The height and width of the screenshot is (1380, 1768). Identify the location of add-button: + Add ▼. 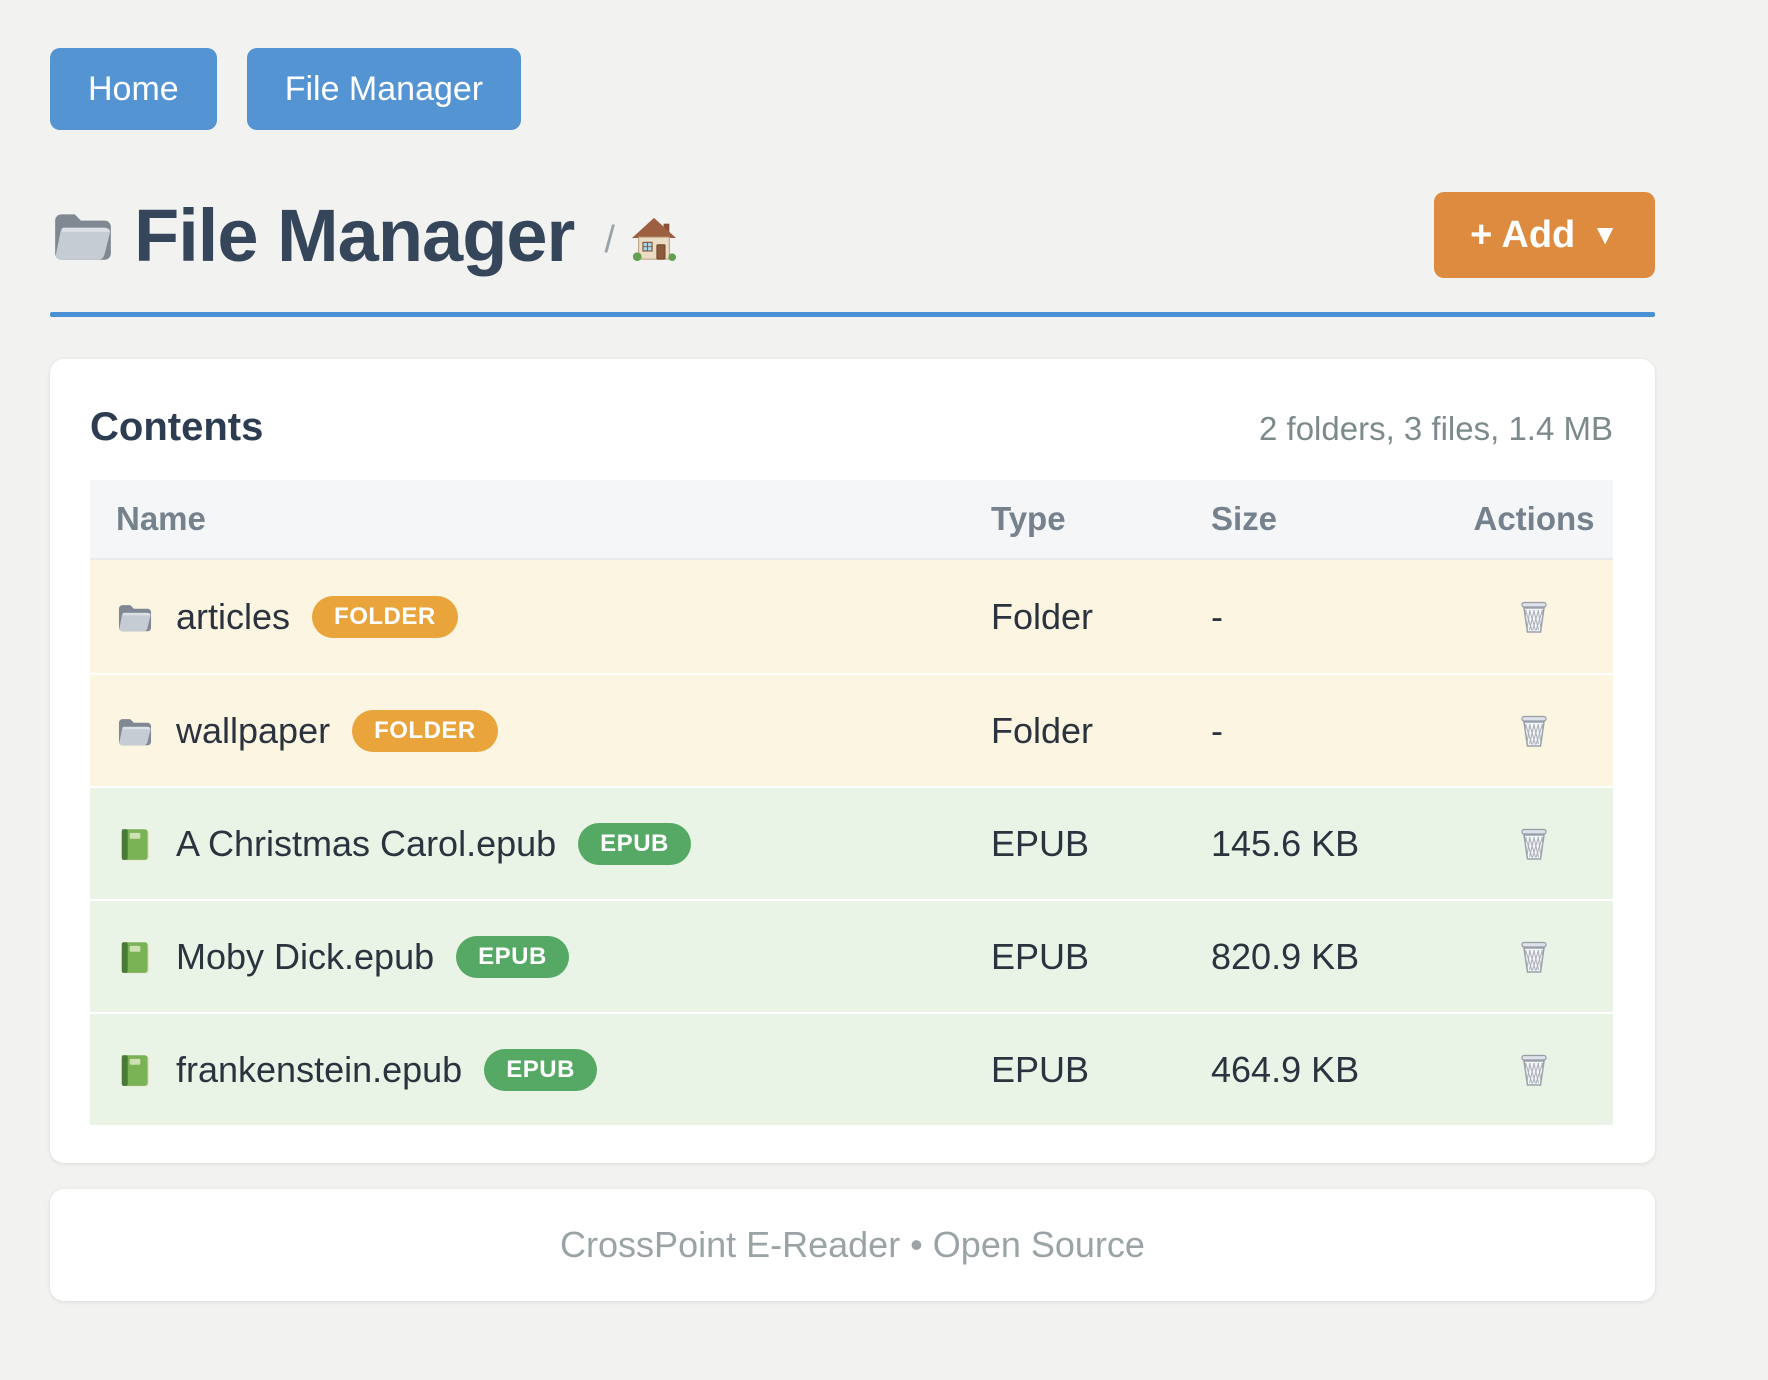
(1544, 235).